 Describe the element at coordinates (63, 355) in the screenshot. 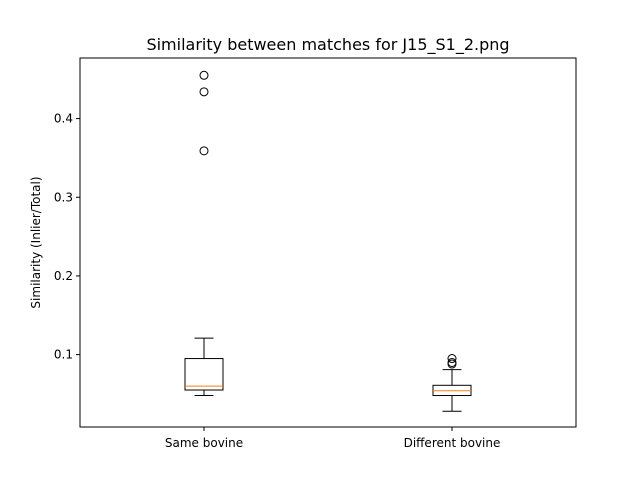

I see `y-tick-label: 0.1` at that location.